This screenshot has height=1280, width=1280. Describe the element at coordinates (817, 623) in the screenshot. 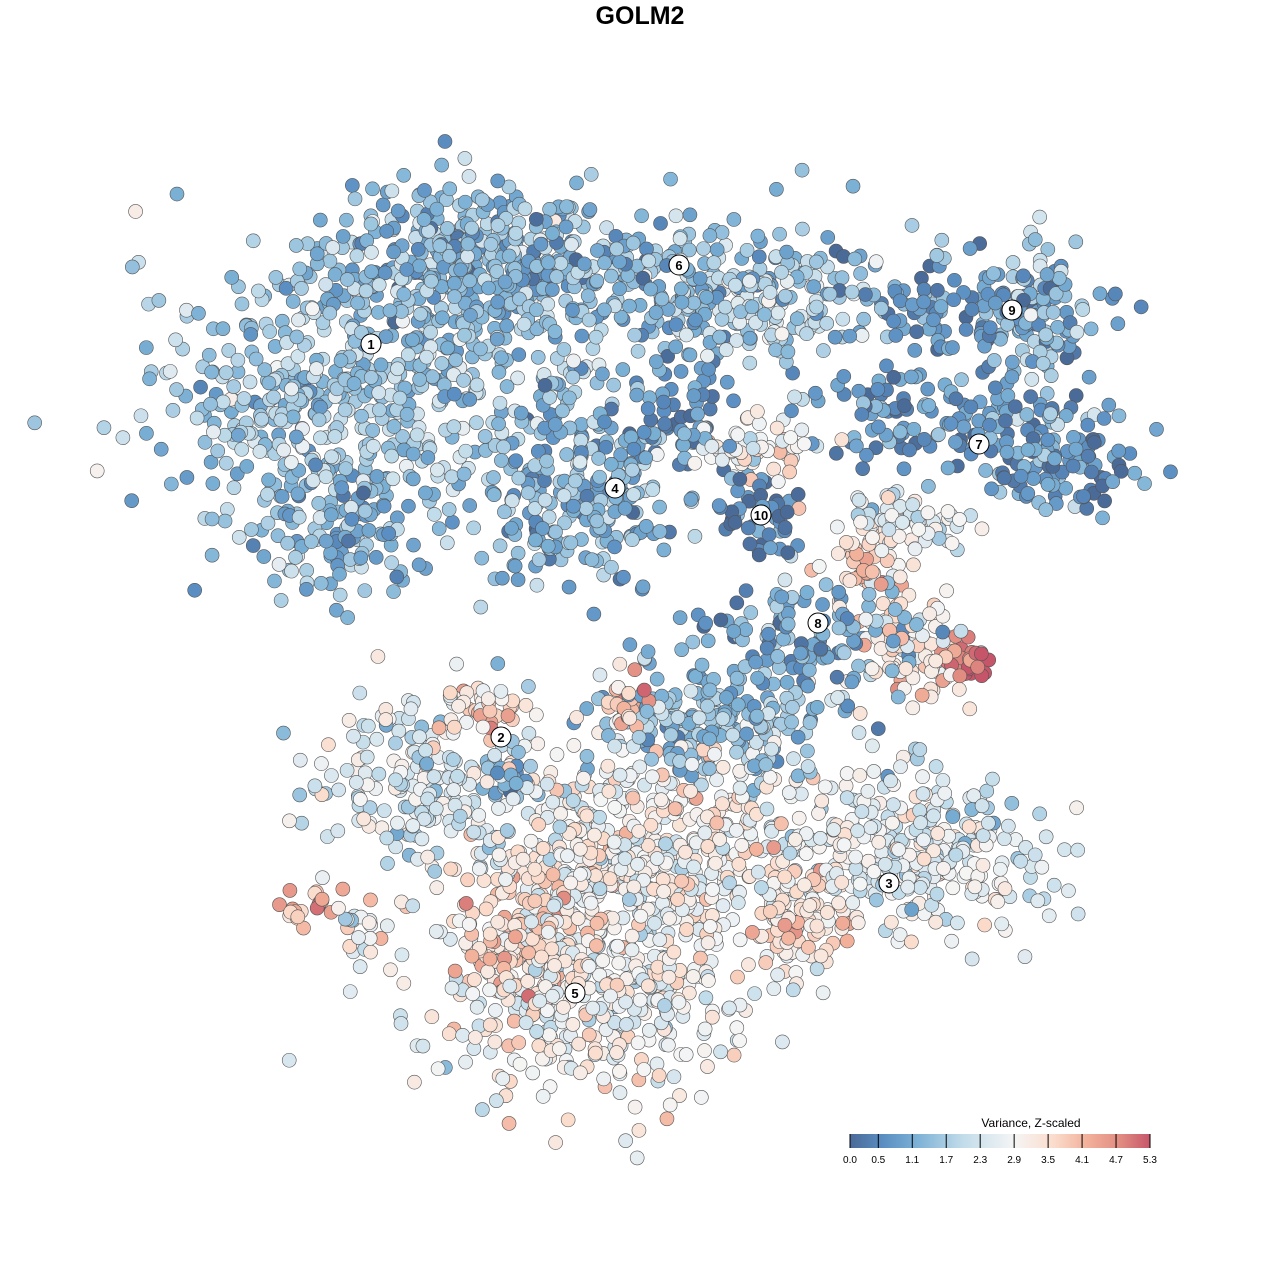

I see `cluster-label-text: 8` at that location.